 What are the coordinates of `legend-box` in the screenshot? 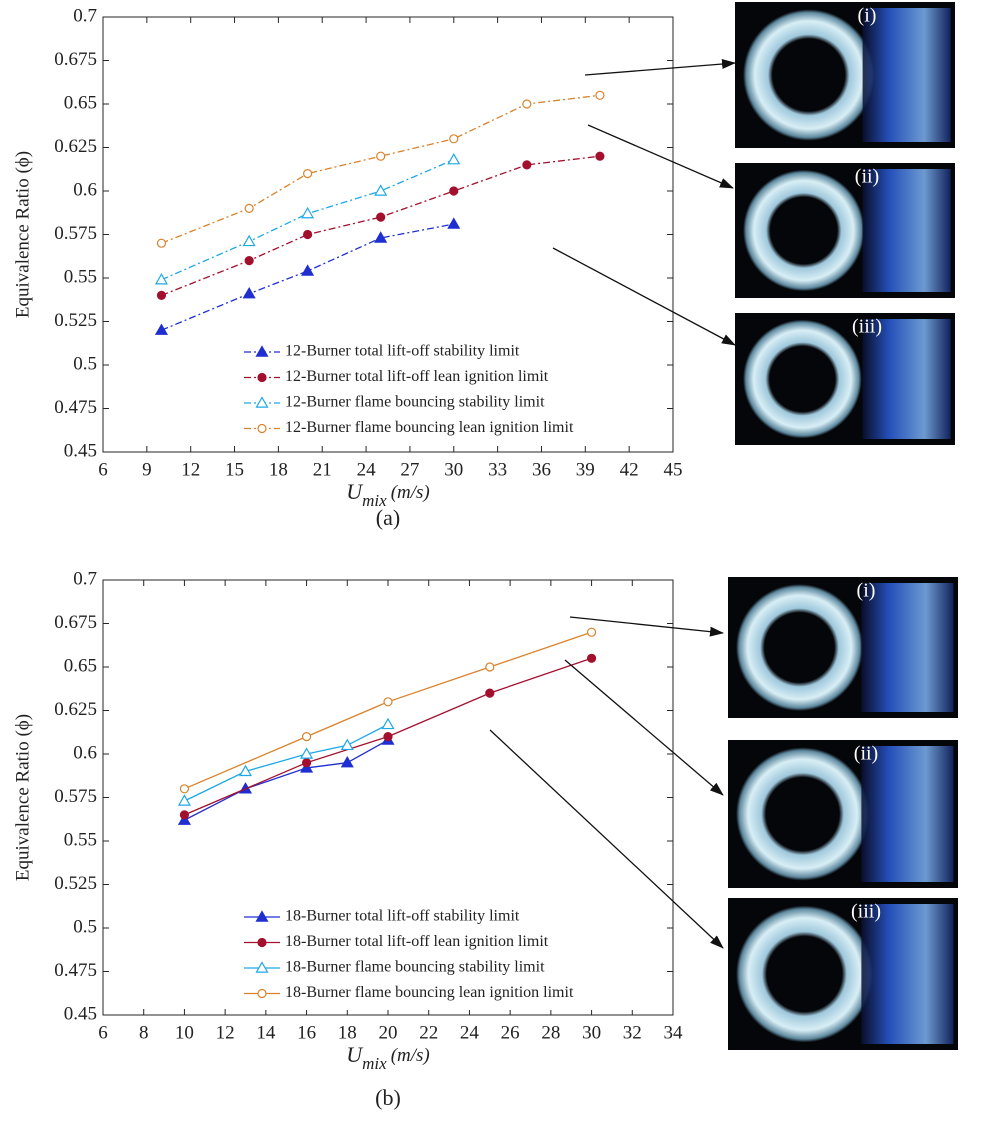 It's located at (452, 956).